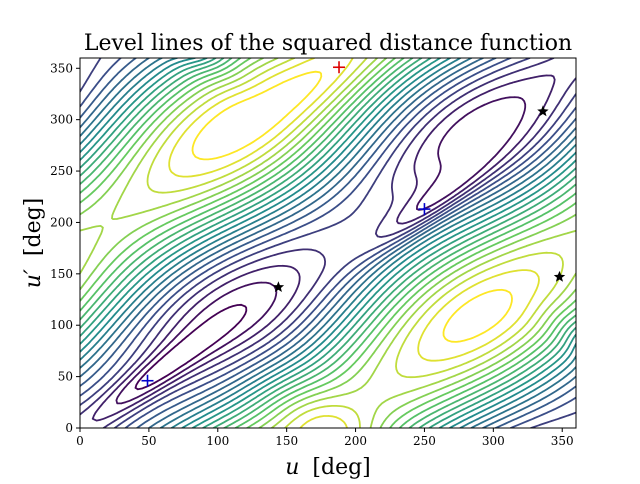 The height and width of the screenshot is (484, 640). What do you see at coordinates (355, 441) in the screenshot?
I see `x-tick-label: 200` at bounding box center [355, 441].